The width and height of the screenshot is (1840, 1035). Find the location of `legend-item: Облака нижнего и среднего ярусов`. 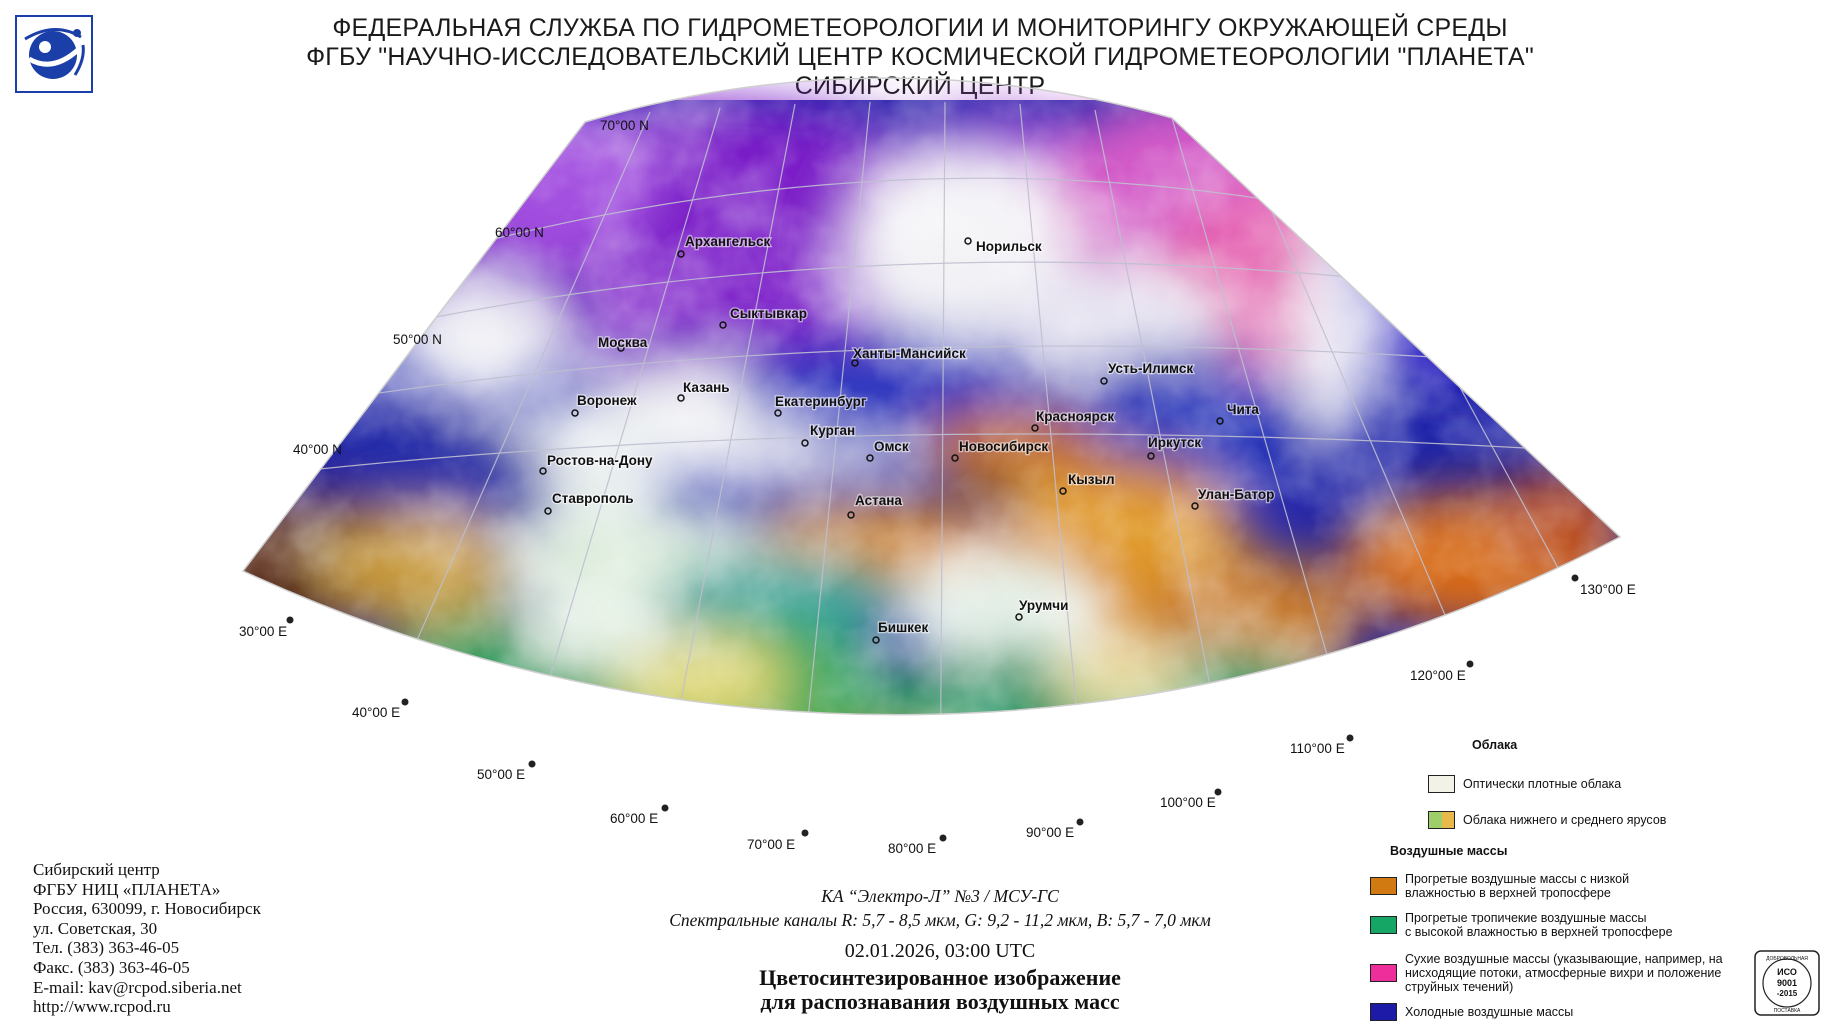

legend-item: Облака нижнего и среднего ярусов is located at coordinates (1547, 820).